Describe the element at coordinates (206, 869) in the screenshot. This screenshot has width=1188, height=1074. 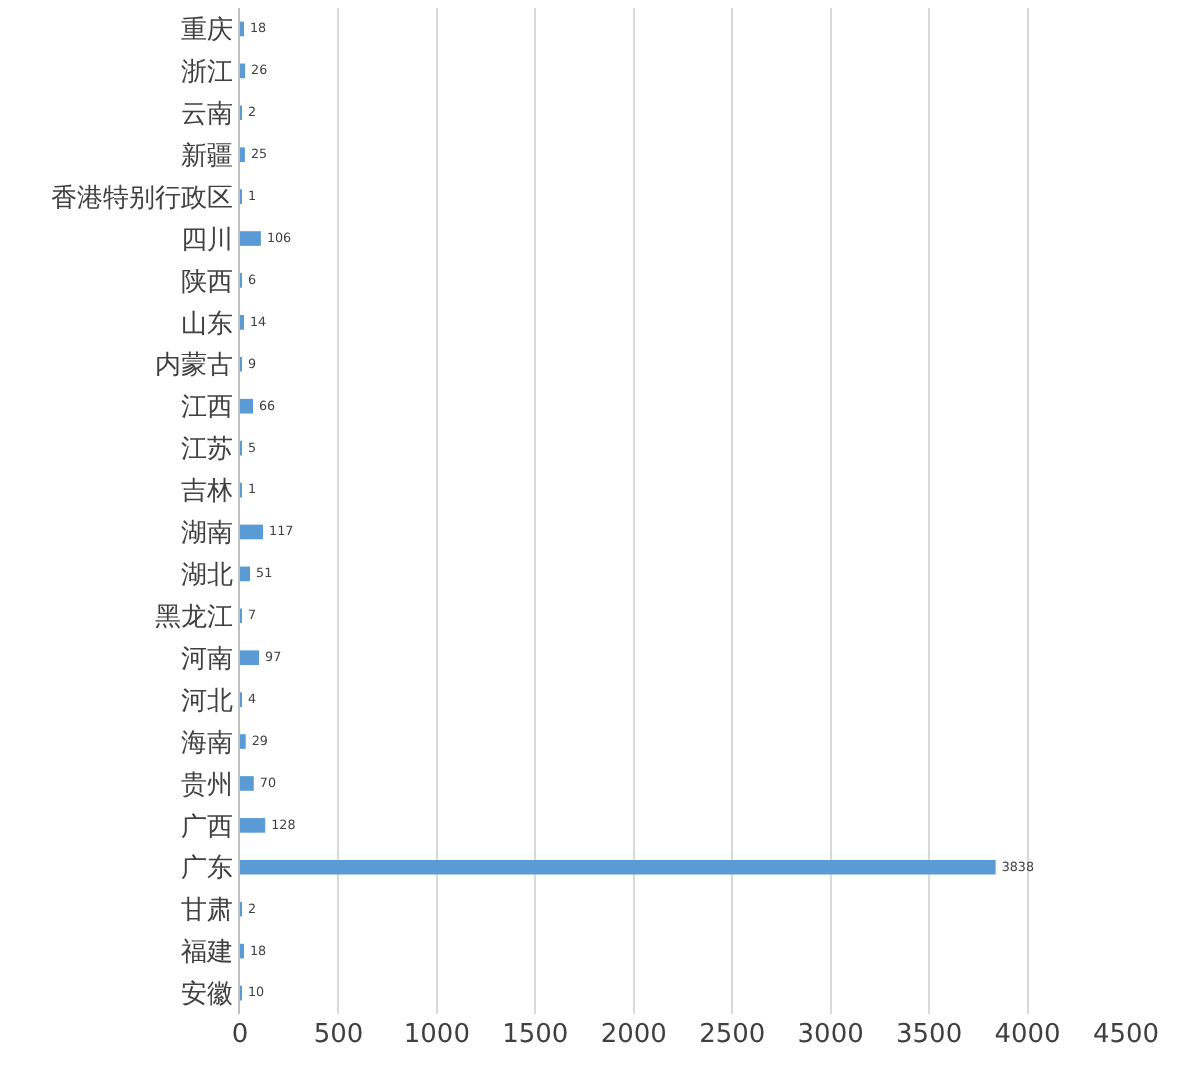
I see `y-tick-label: 广东` at that location.